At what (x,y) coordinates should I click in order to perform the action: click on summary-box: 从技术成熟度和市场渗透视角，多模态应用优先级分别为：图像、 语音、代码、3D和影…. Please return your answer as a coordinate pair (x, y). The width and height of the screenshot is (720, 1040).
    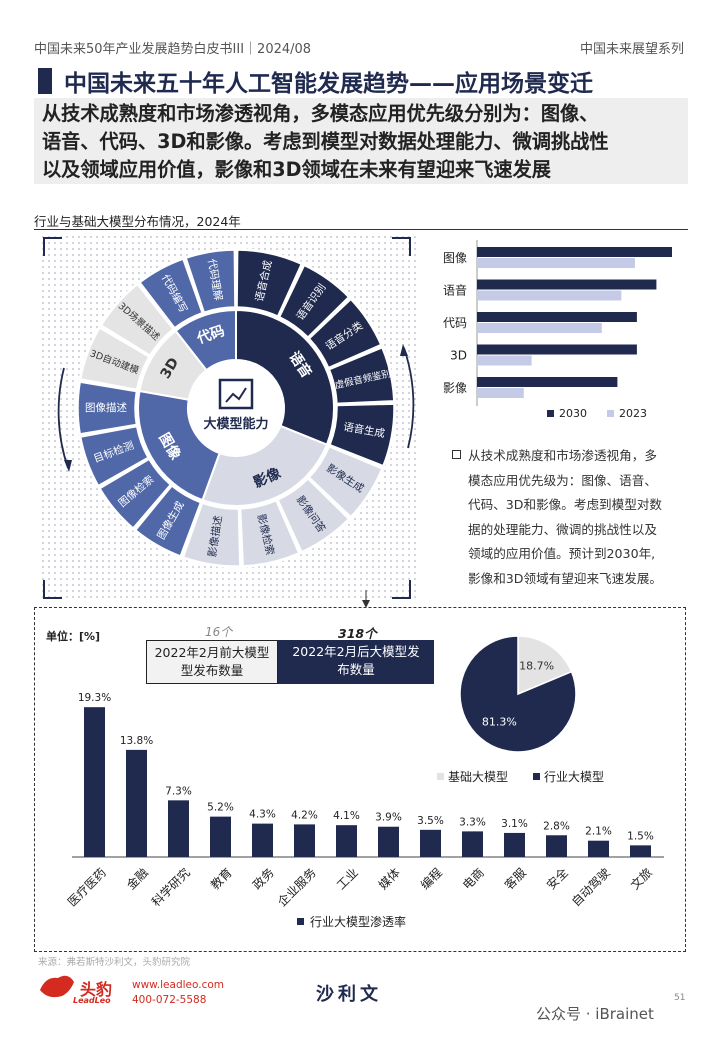
    Looking at the image, I should click on (361, 141).